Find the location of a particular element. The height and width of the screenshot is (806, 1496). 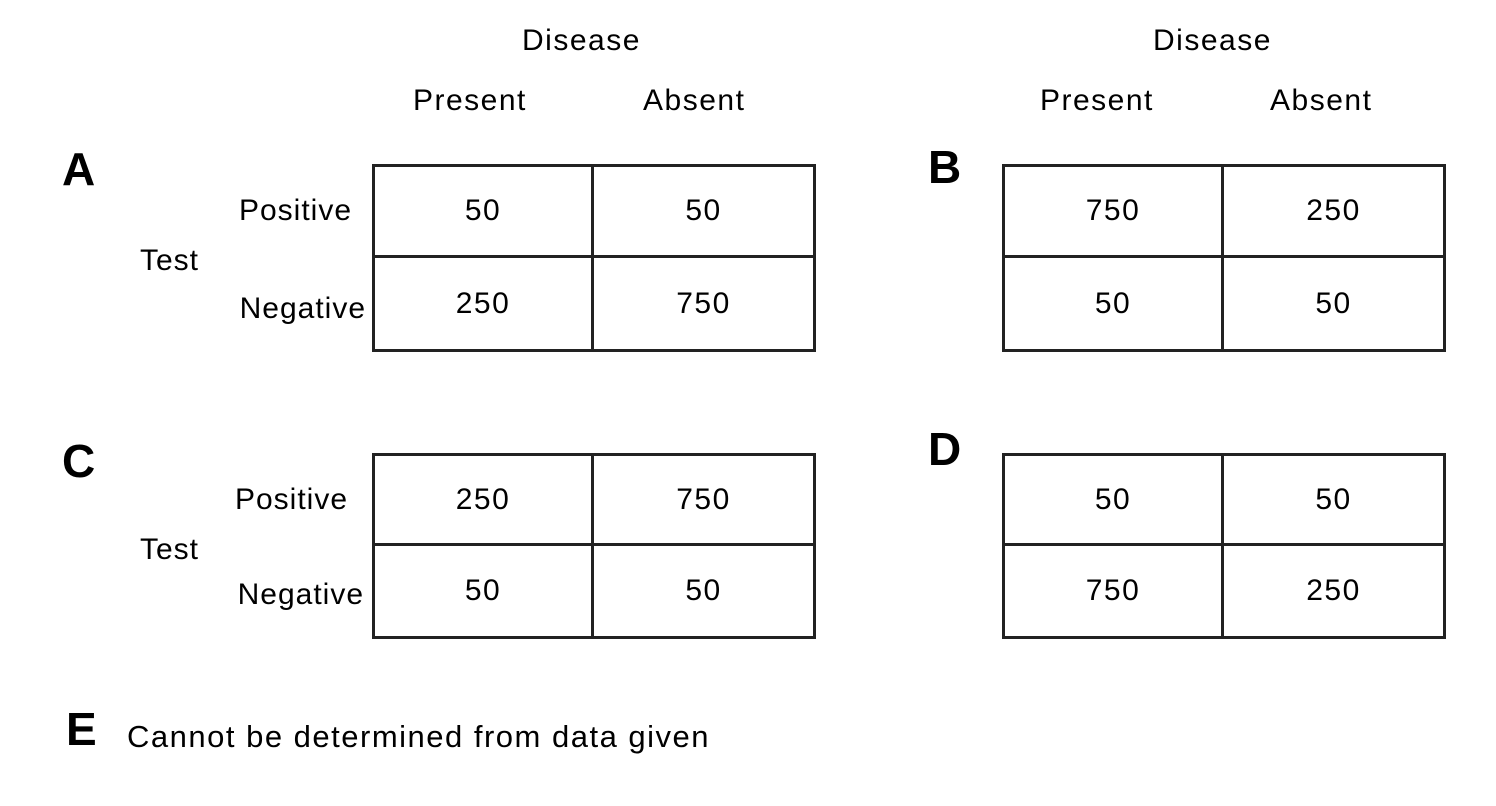

table-c: 250 750 50 50 is located at coordinates (594, 546).